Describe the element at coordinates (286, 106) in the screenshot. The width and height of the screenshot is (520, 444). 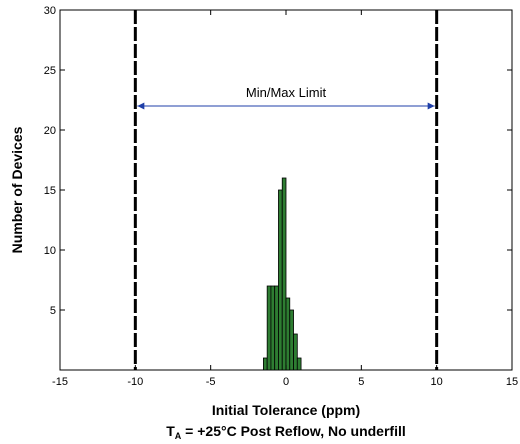
I see `limit-arrow` at that location.